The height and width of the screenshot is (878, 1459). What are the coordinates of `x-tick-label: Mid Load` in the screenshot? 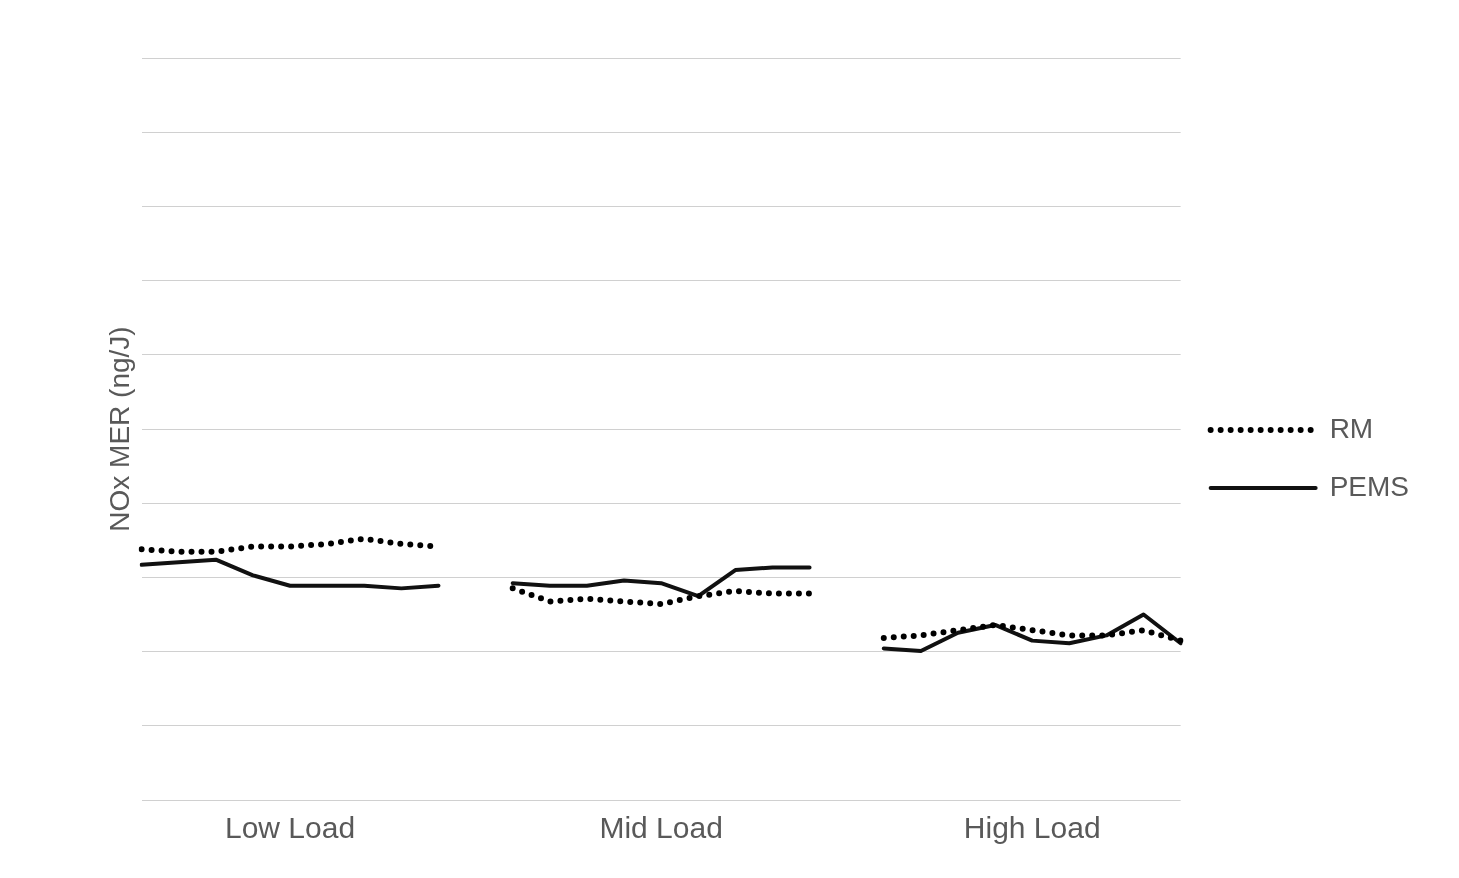 It's located at (661, 828).